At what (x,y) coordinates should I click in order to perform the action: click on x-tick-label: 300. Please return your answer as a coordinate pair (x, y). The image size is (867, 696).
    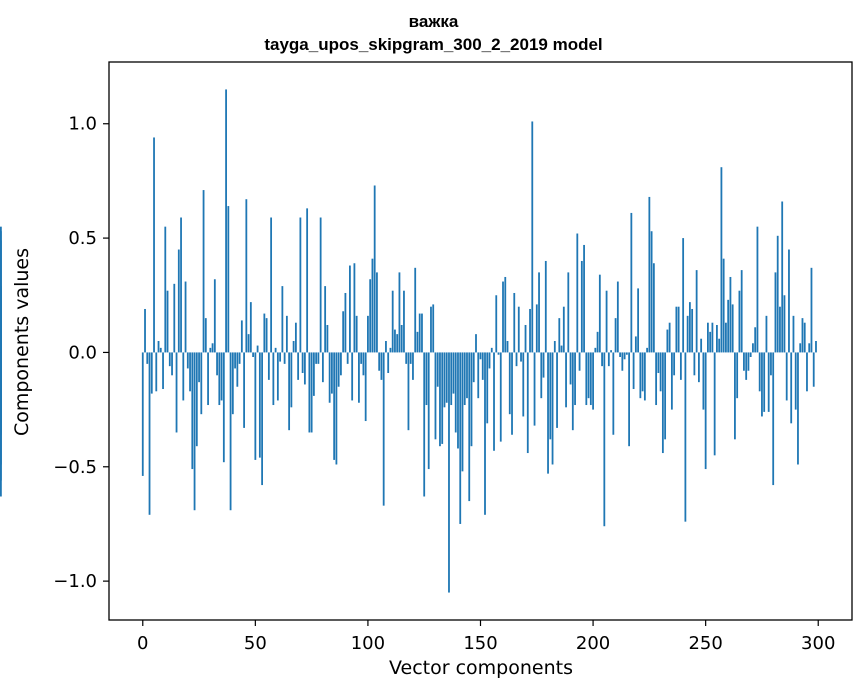
    Looking at the image, I should click on (818, 643).